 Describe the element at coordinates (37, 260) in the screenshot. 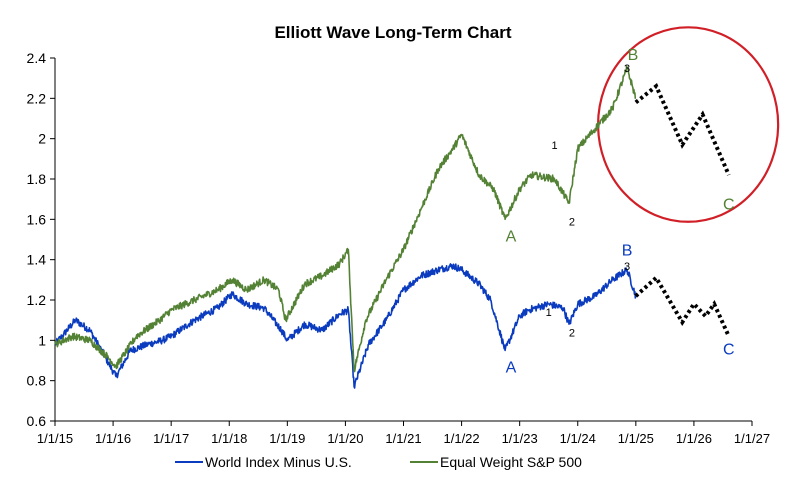

I see `y-tick-label: 1.4` at that location.